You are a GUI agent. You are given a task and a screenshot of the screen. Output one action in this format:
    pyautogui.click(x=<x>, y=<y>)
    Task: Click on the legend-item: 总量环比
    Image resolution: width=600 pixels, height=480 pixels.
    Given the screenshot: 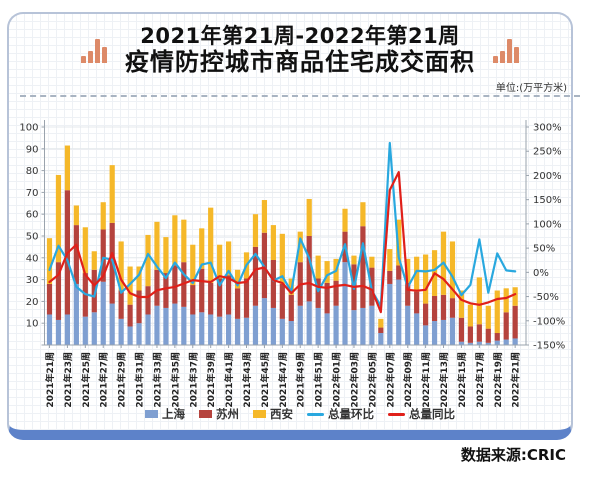 What is the action you would take?
    pyautogui.click(x=340, y=414)
    